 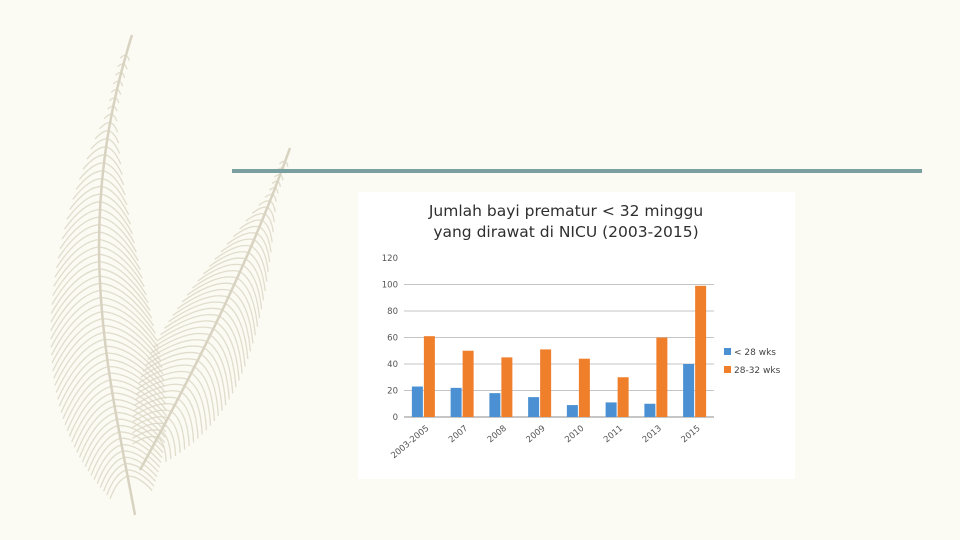 I want to click on y-tick-label: 120, so click(x=390, y=259).